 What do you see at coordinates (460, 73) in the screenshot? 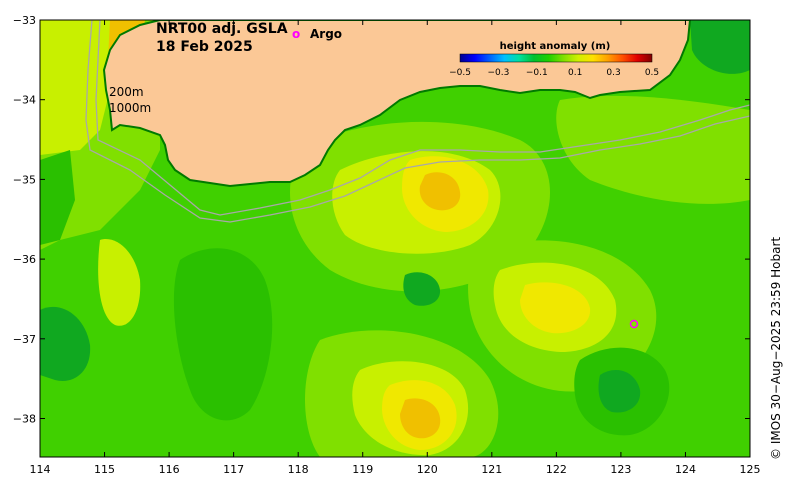
I see `colorbar-tick-label: −0.5` at bounding box center [460, 73].